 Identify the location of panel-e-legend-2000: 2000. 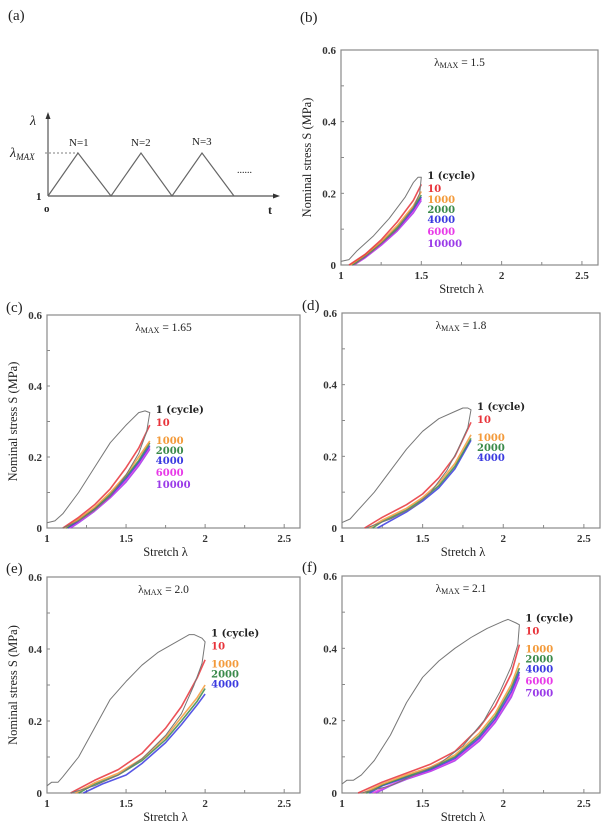
(225, 675).